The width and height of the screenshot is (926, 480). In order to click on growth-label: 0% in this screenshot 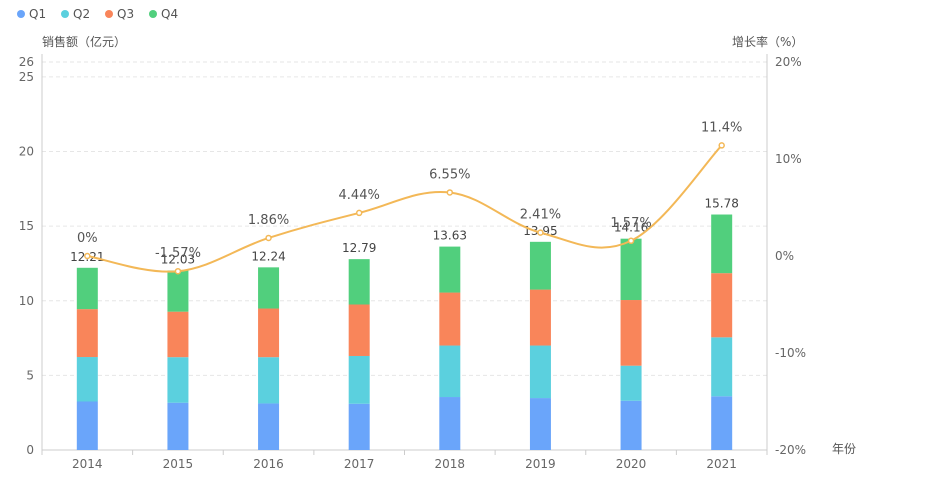, I will do `click(87, 238)`.